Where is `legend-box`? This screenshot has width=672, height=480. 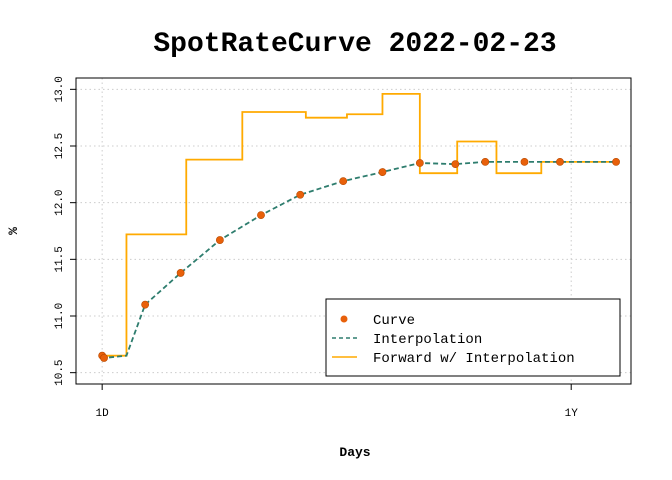
legend-box is located at coordinates (473, 337).